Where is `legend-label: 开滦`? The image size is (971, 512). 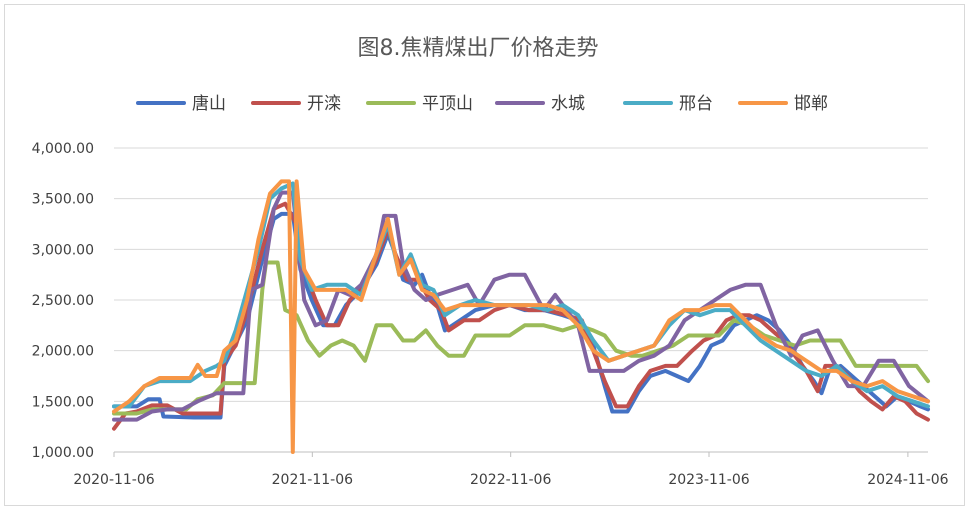 legend-label: 开滦 is located at coordinates (324, 104).